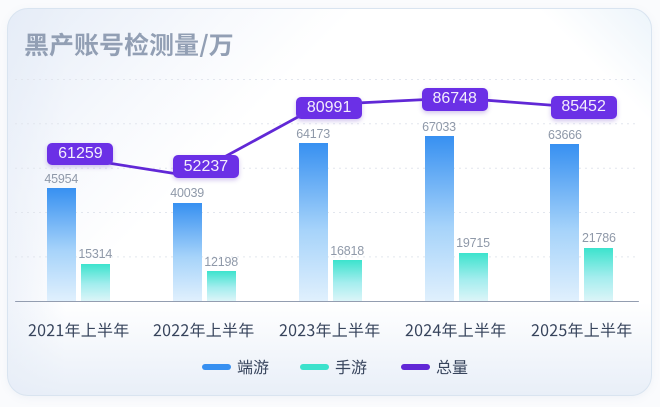 This screenshot has width=660, height=407. Describe the element at coordinates (473, 243) in the screenshot. I see `bar-value-label: 19715` at that location.